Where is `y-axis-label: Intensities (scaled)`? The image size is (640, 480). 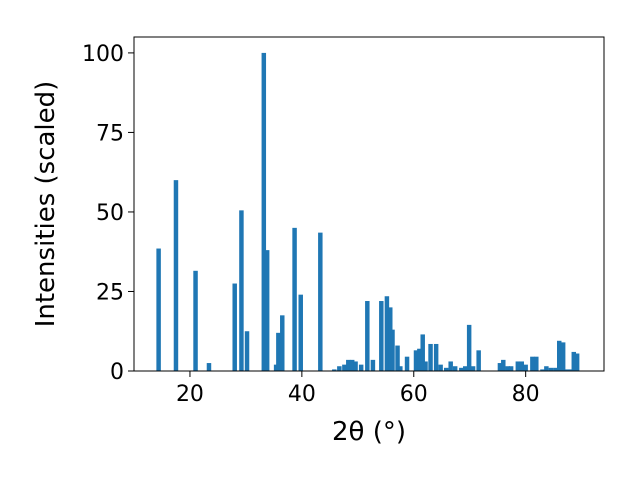 y-axis-label: Intensities (scaled) is located at coordinates (46, 204).